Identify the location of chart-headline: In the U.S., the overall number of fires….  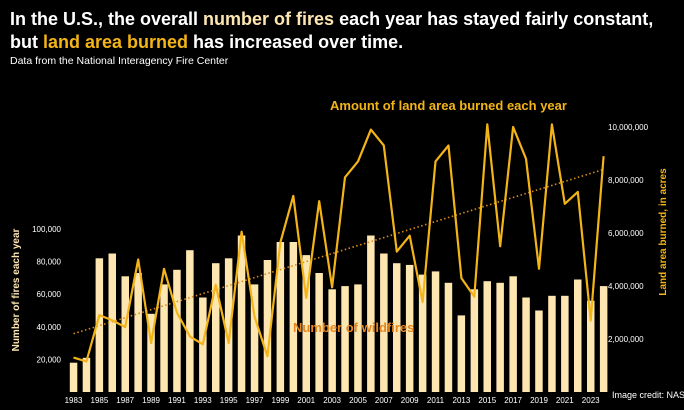
(346, 31).